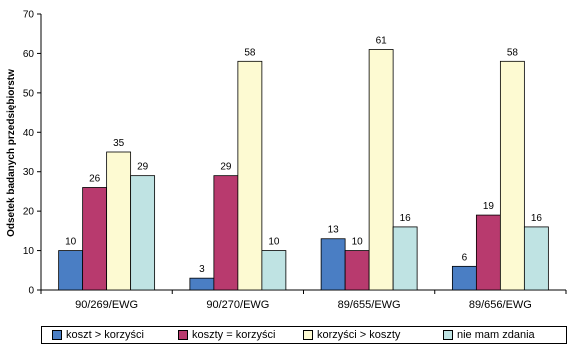 The width and height of the screenshot is (567, 348). I want to click on data-label: 19, so click(489, 206).